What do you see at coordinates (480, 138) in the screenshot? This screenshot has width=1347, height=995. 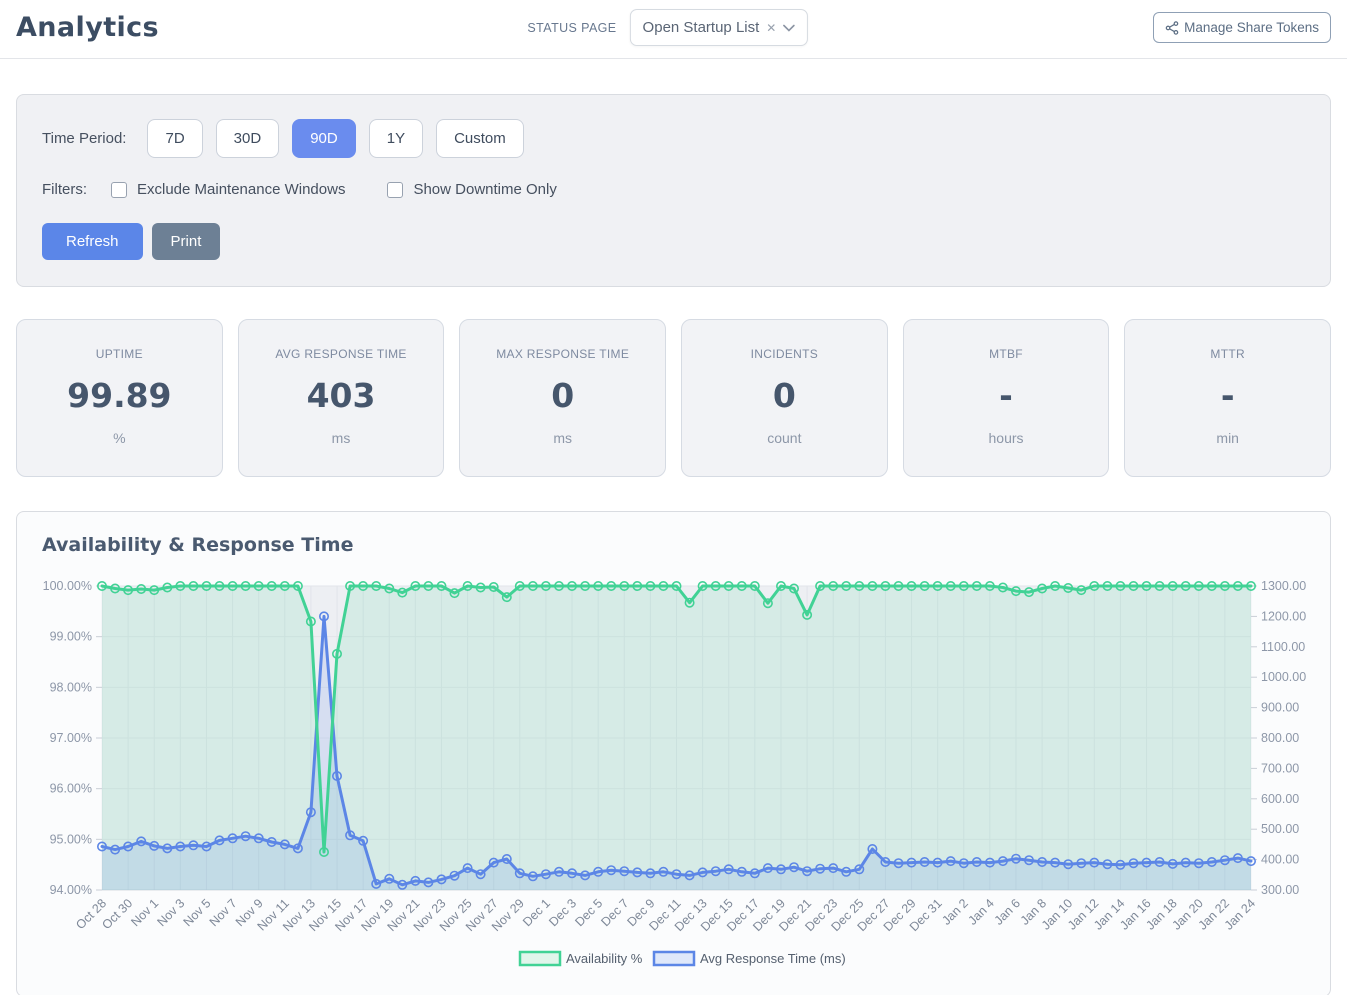 I see `period-button-custom: Custom` at bounding box center [480, 138].